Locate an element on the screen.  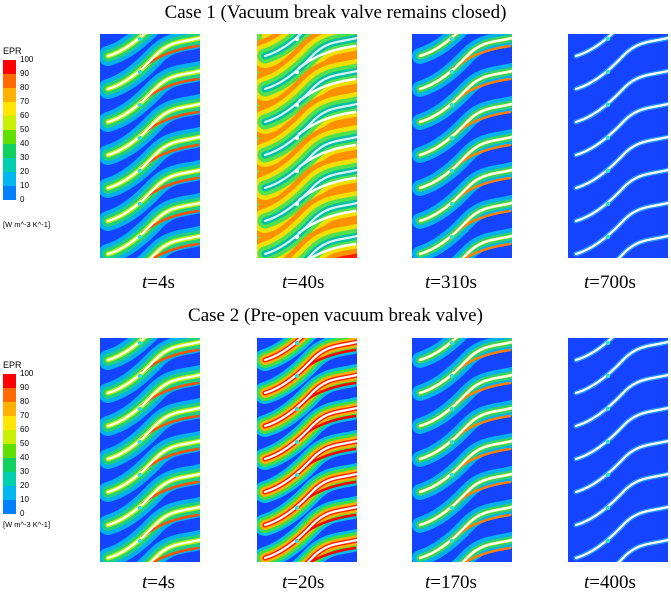
case1-time-3: t=310s is located at coordinates (451, 282).